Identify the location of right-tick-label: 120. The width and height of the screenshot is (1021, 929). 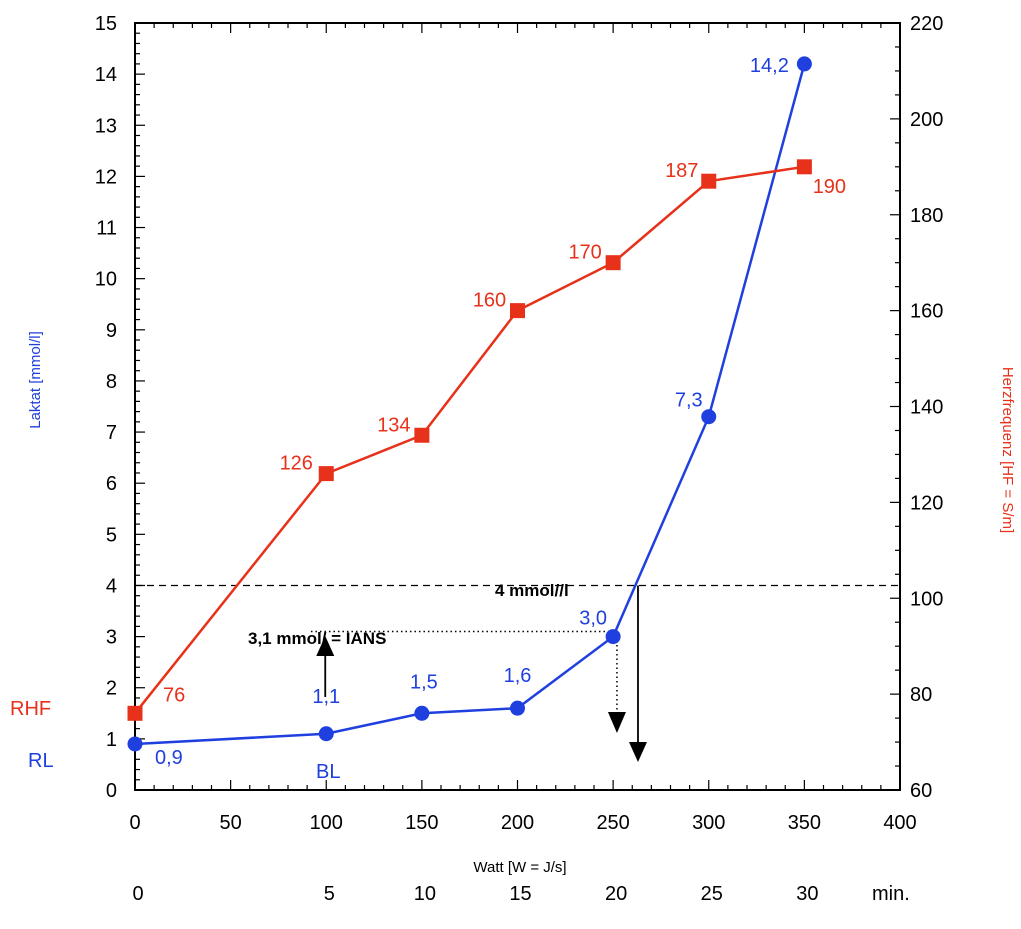
(926, 503).